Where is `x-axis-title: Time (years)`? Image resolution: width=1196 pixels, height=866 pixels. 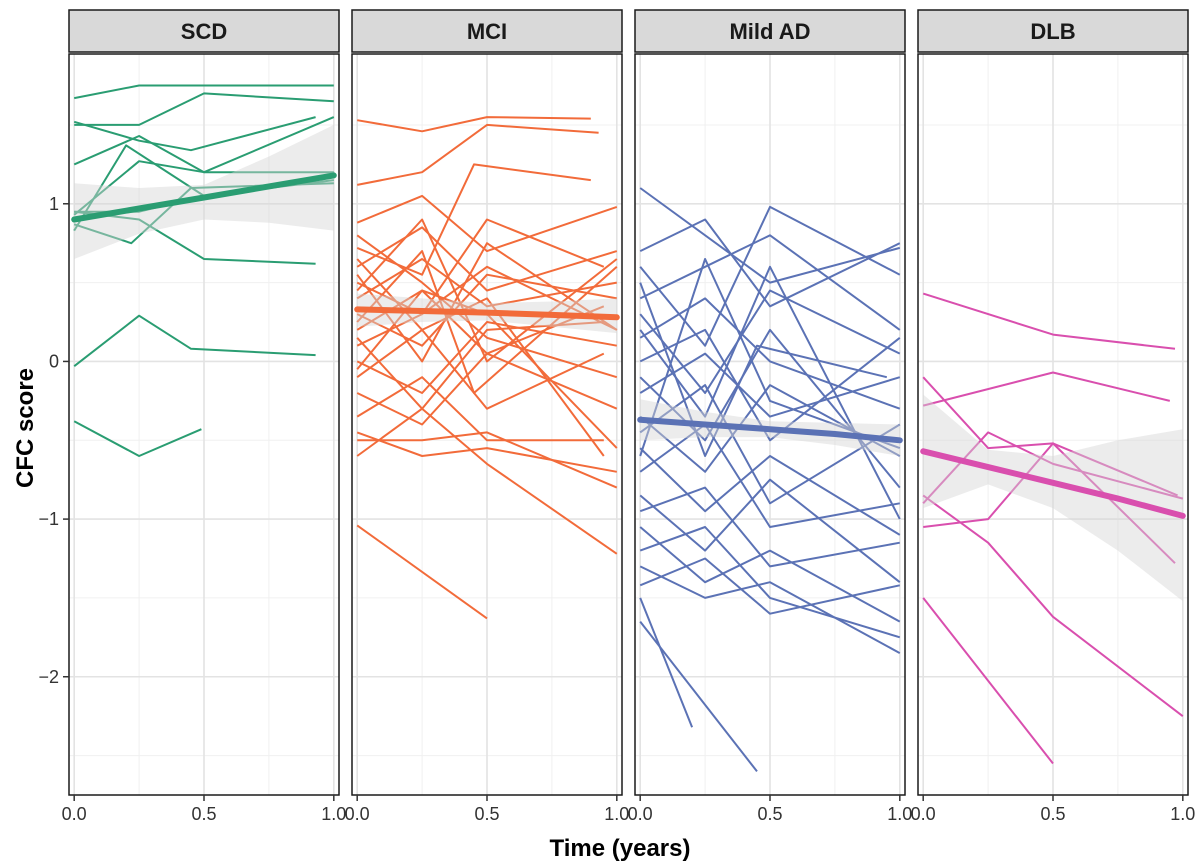 x-axis-title: Time (years) is located at coordinates (620, 848).